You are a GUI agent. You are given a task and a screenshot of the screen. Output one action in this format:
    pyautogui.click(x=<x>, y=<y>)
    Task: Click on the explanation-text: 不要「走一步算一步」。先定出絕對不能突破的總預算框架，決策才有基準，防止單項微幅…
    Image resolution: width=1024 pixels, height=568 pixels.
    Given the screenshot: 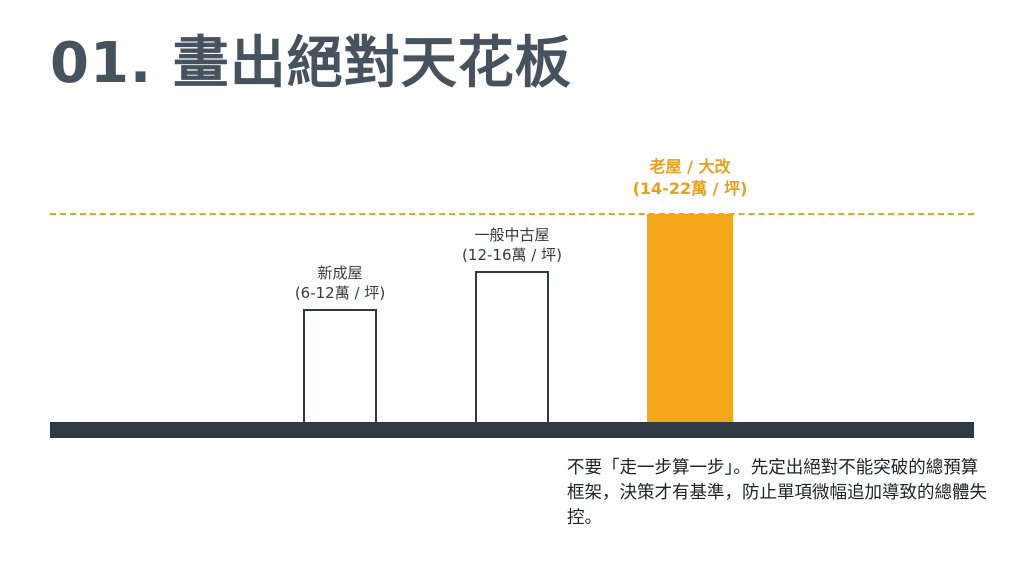 What is the action you would take?
    pyautogui.click(x=777, y=493)
    